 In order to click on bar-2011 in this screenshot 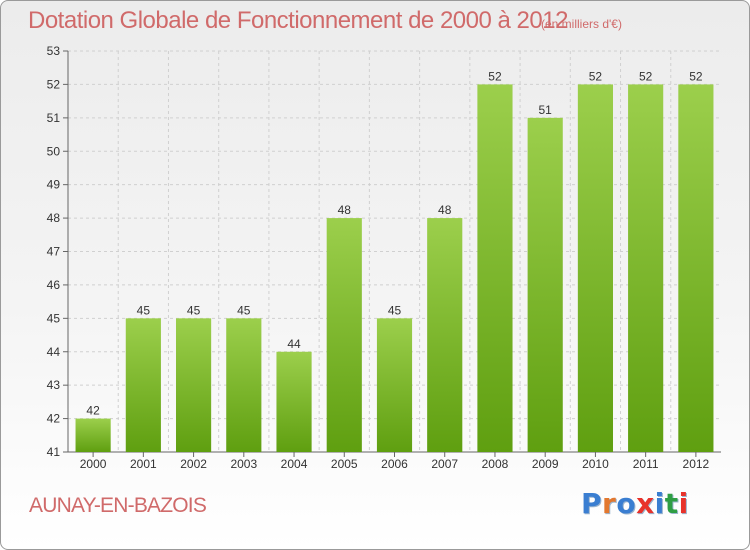, I will do `click(646, 268)`.